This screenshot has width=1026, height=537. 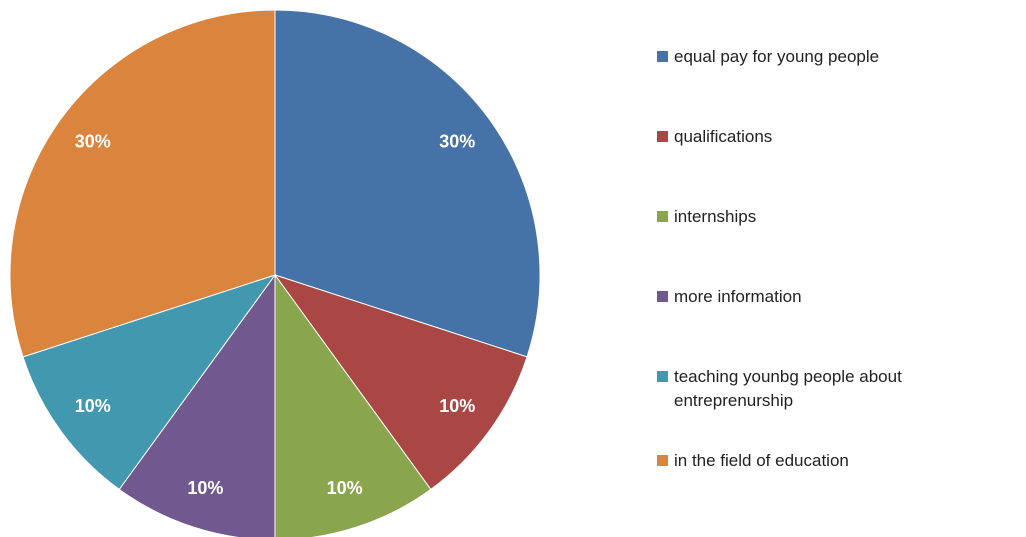 I want to click on legend-label: more information, so click(x=738, y=296).